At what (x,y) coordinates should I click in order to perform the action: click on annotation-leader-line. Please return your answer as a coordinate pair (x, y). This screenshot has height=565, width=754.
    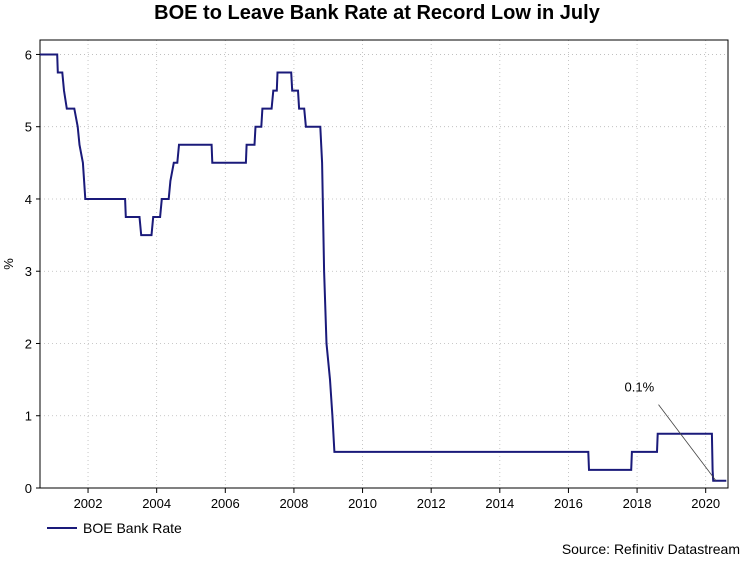
    Looking at the image, I should click on (687, 443).